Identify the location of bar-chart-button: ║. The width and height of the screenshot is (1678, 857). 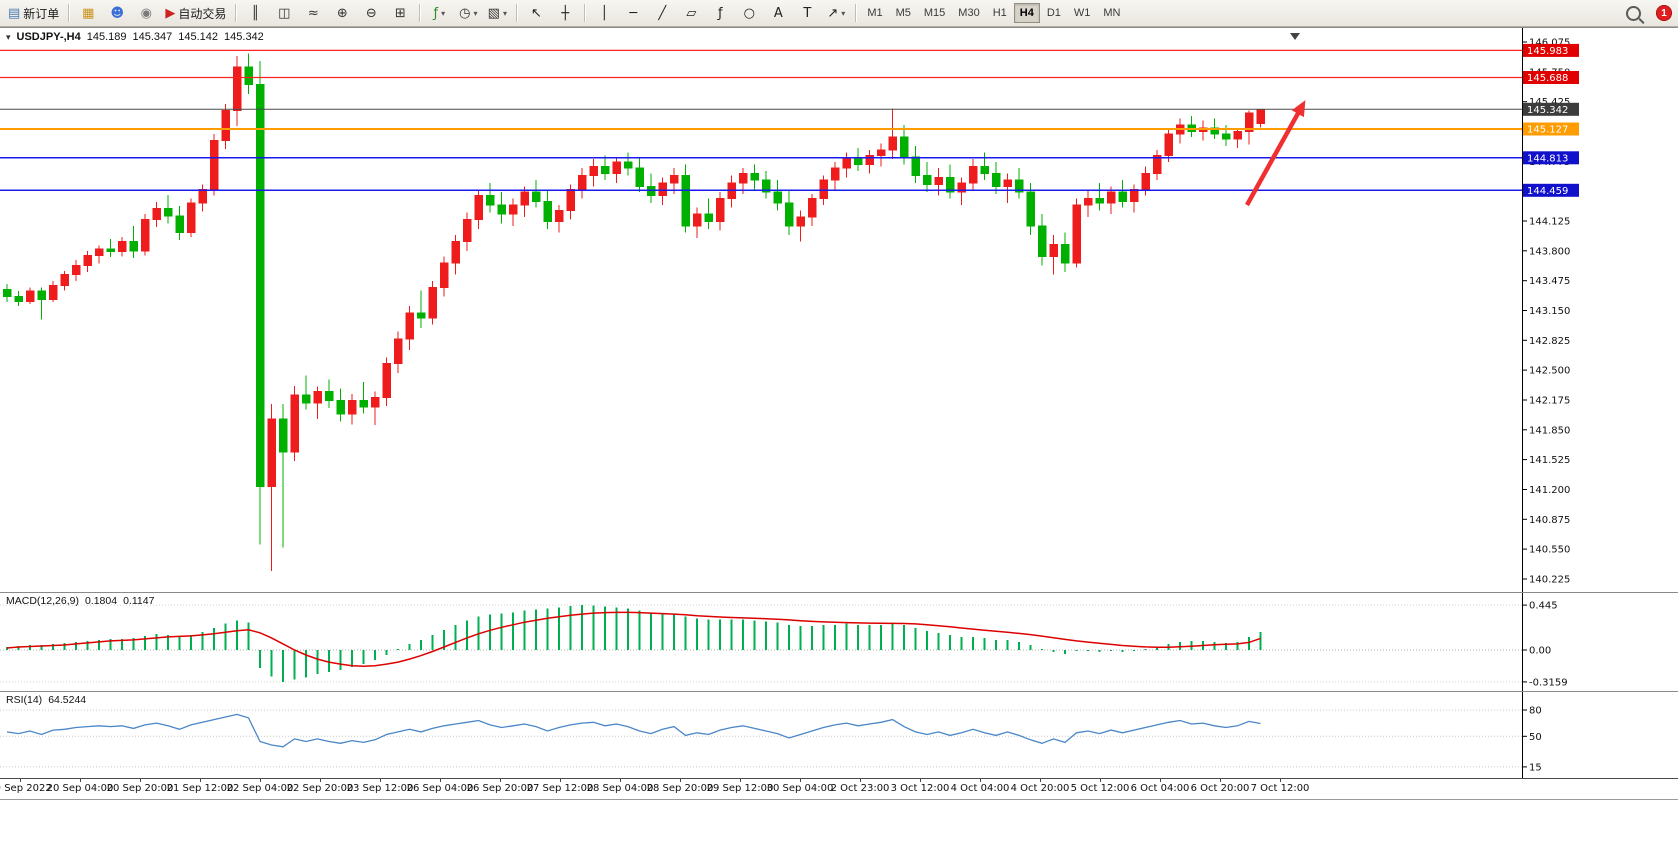
(255, 13).